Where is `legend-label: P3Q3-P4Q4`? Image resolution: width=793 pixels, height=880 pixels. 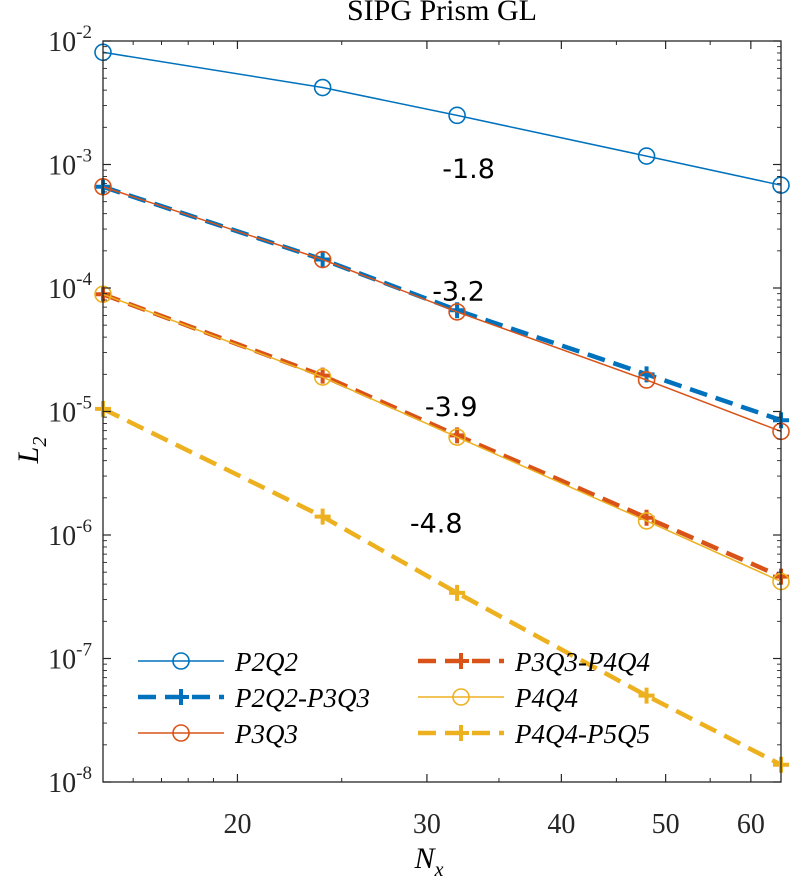
legend-label: P3Q3-P4Q4 is located at coordinates (582, 662).